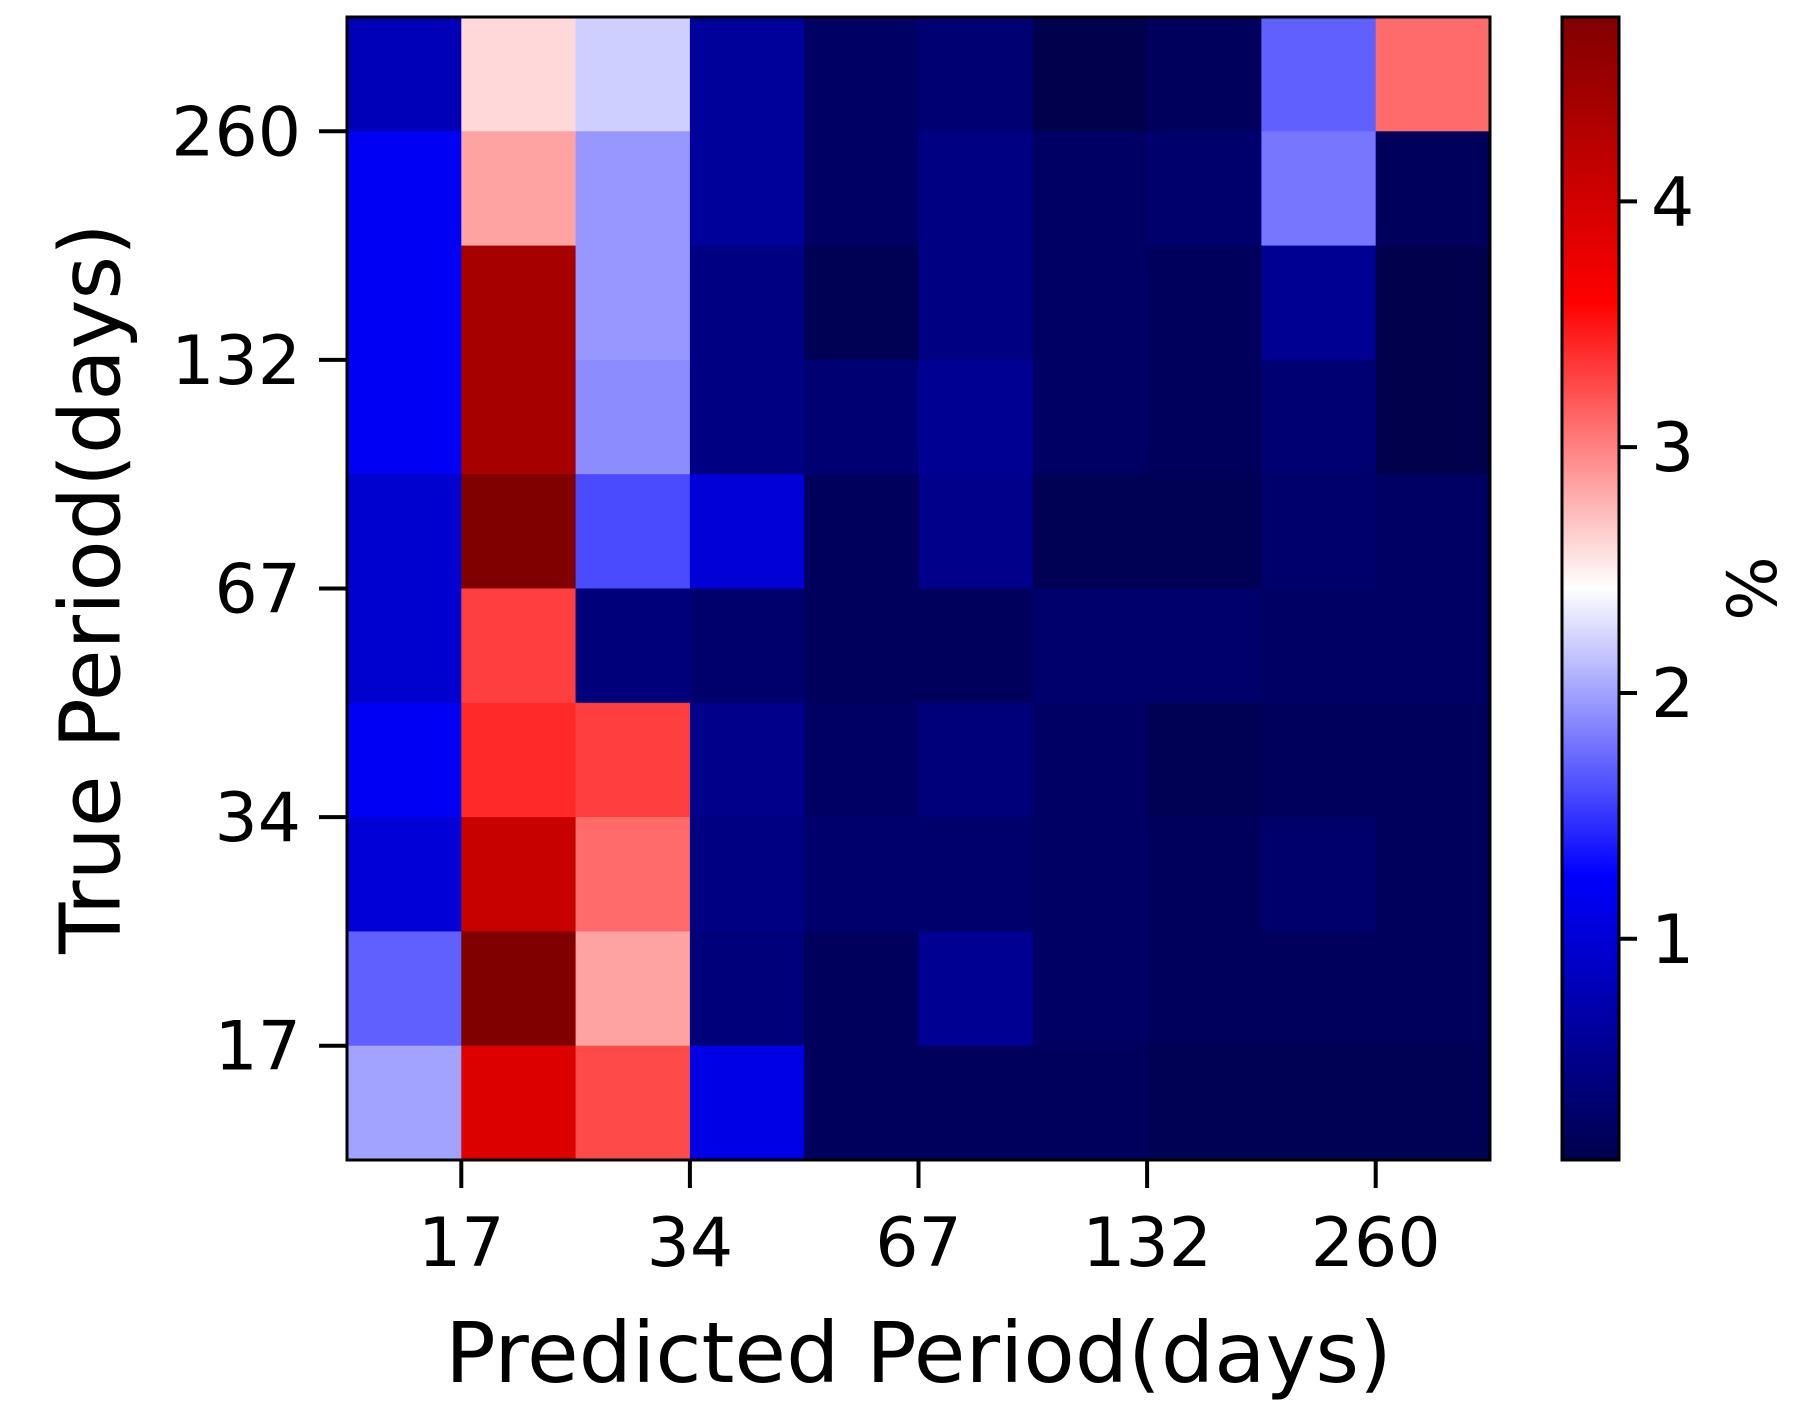 The image size is (1800, 1418). Describe the element at coordinates (236, 361) in the screenshot. I see `y-tick-label: 132` at that location.